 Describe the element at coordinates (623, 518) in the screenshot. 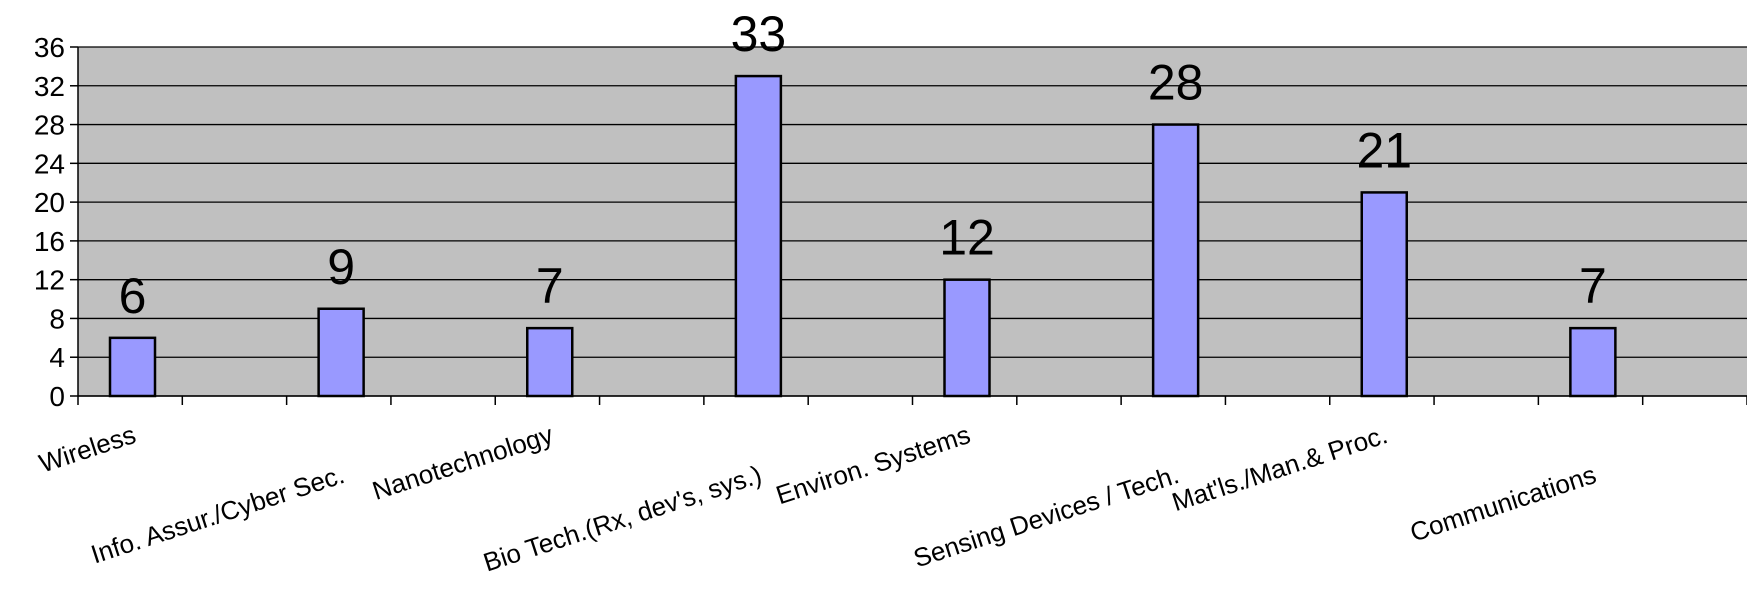

I see `x-category-label: Bio Tech.(Rx, dev's, sys.)` at that location.